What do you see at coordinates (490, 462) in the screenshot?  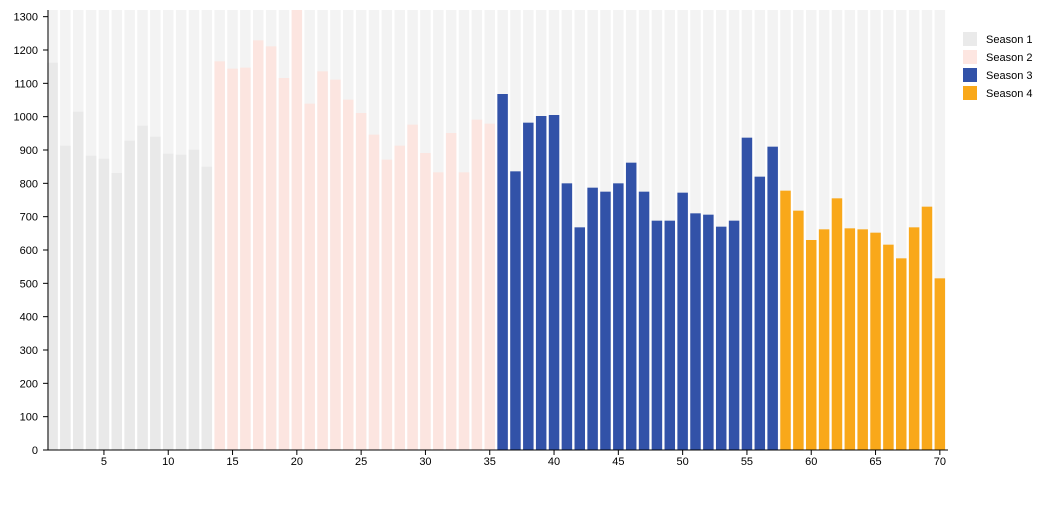 I see `x-tick-label: 35` at bounding box center [490, 462].